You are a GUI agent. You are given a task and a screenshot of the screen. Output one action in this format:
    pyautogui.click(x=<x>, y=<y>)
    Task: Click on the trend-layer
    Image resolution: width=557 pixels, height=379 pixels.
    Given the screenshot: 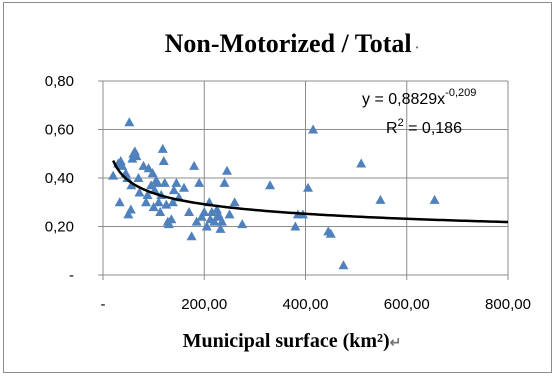 What is the action you would take?
    pyautogui.click(x=310, y=191)
    